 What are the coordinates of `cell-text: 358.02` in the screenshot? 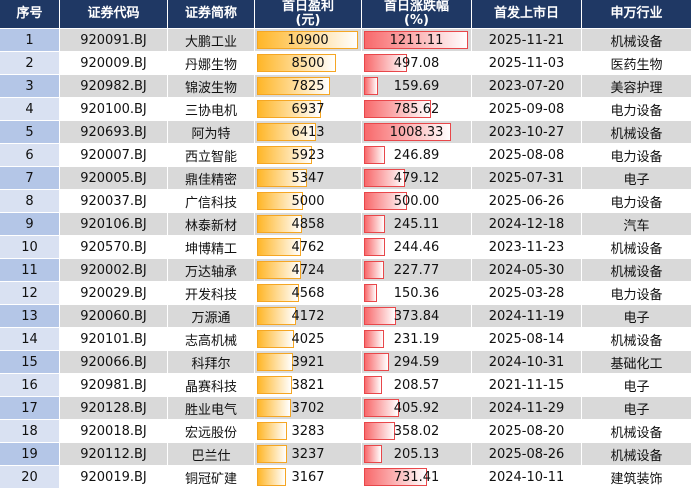 It's located at (416, 431).